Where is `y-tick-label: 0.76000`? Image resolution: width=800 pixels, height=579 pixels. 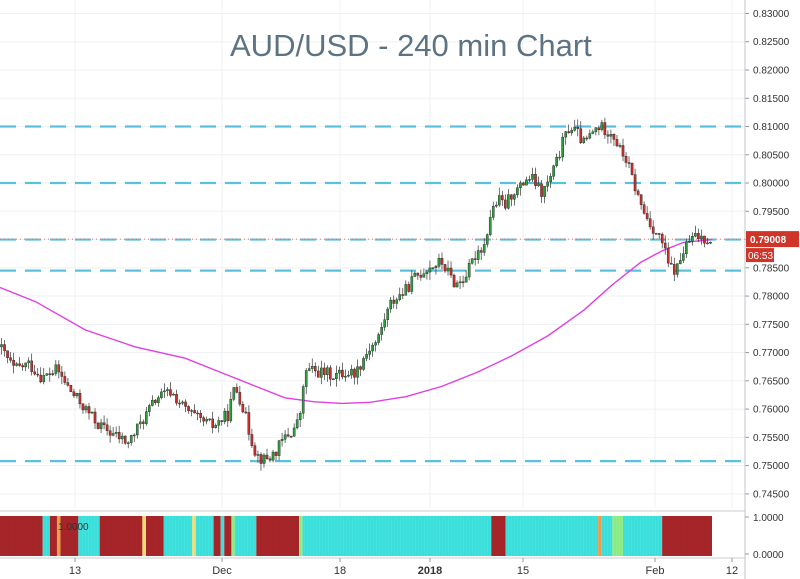
y-tick-label: 0.76000 is located at coordinates (771, 410).